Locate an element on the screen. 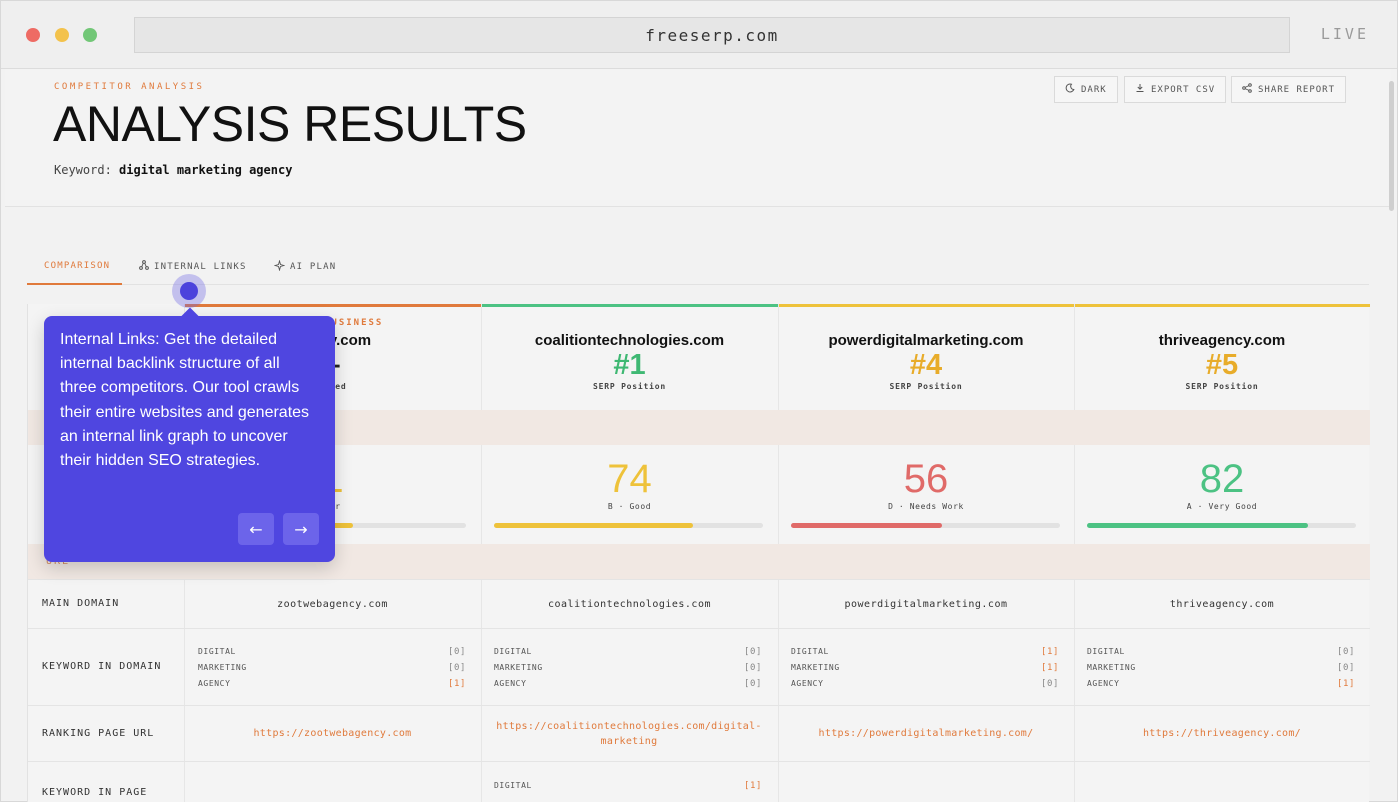 This screenshot has height=802, width=1398. ranking-url-link: https://thriveagency.com/ is located at coordinates (1221, 733).